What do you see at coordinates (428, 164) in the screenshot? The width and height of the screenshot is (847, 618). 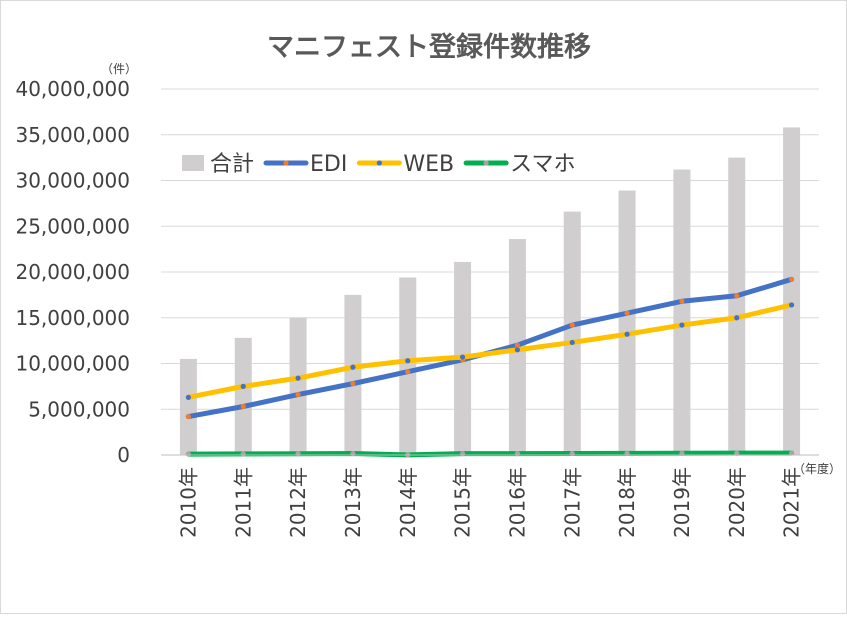 I see `legend-label-web: WEB` at bounding box center [428, 164].